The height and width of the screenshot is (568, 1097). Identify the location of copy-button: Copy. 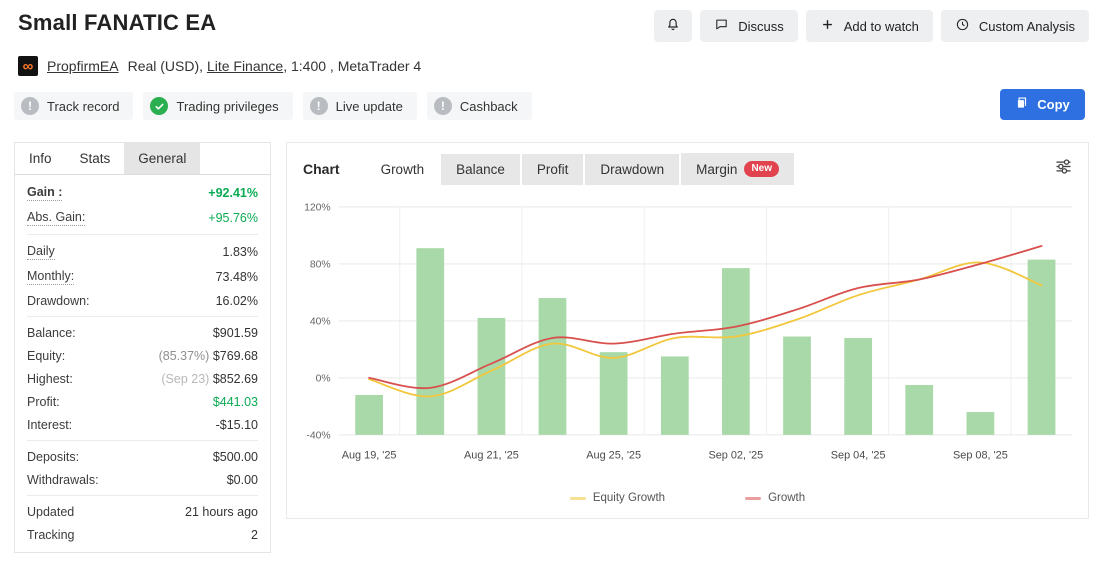
(1042, 104).